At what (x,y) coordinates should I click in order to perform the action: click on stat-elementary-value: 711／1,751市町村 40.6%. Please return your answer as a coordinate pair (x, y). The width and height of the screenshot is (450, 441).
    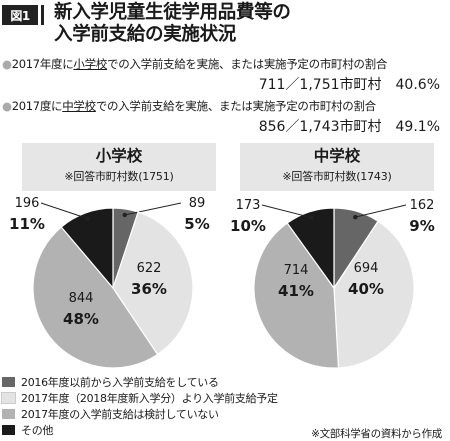
    Looking at the image, I should click on (349, 84).